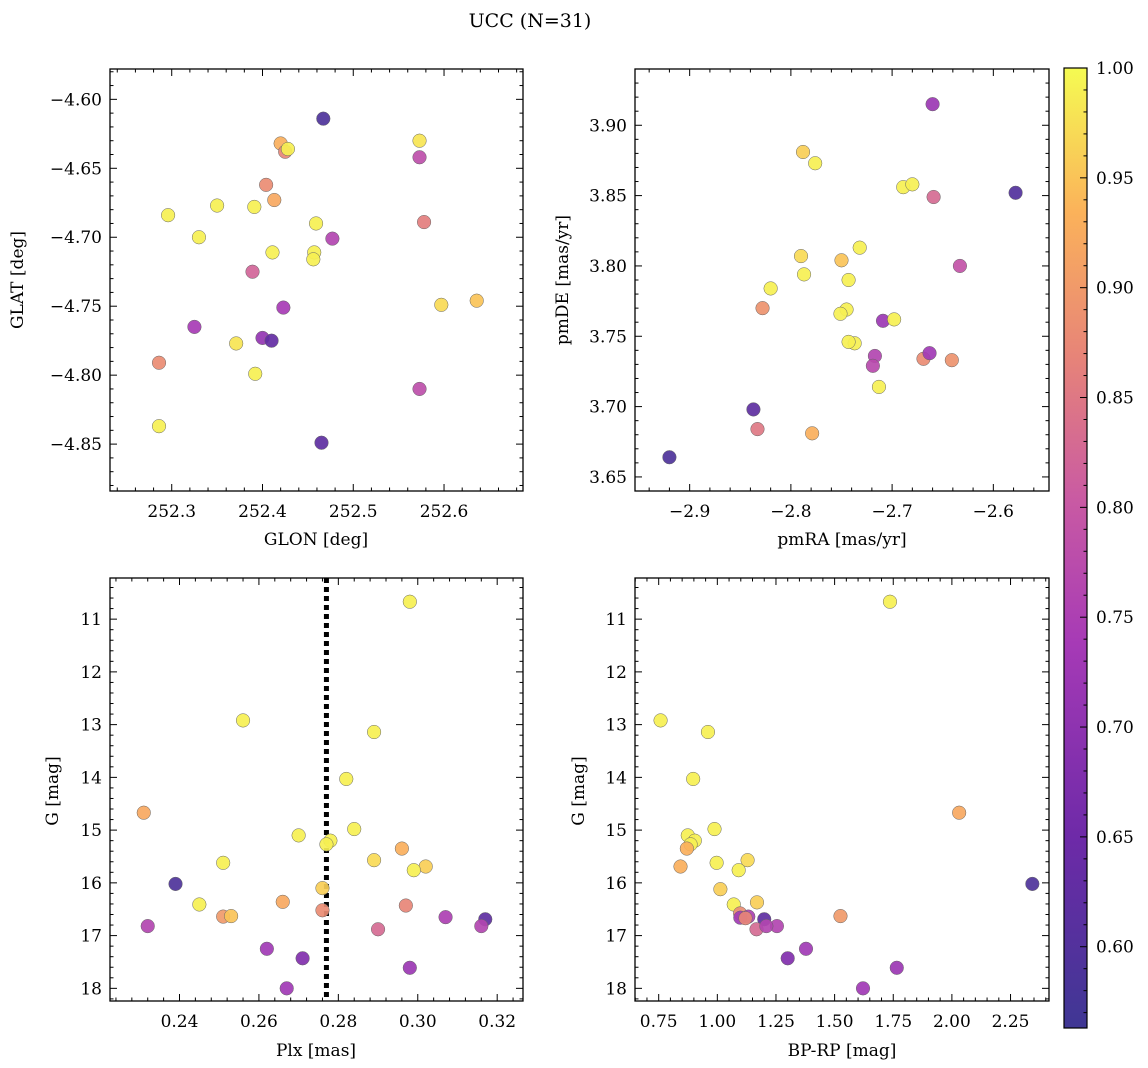 Image resolution: width=1148 pixels, height=1068 pixels. What do you see at coordinates (418, 1022) in the screenshot?
I see `x-tick-label: 0.30` at bounding box center [418, 1022].